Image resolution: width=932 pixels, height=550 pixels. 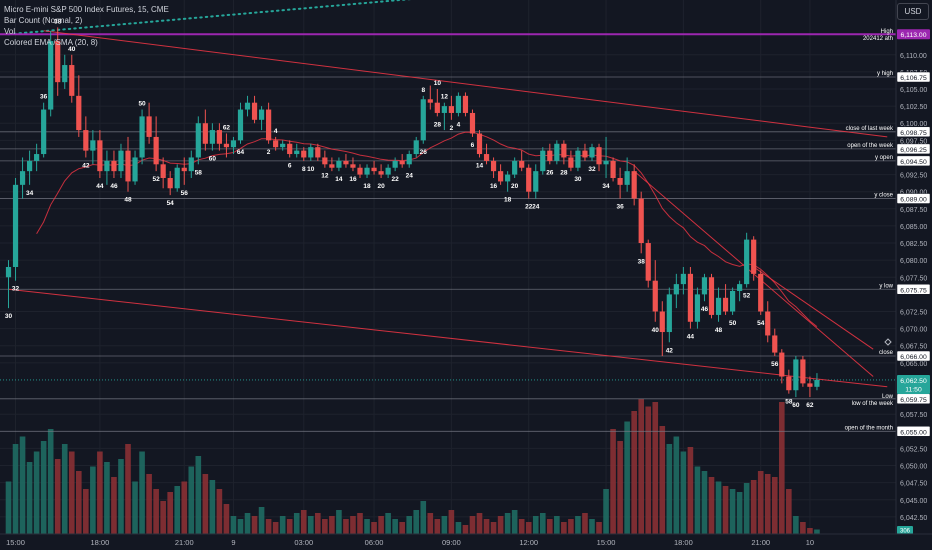 I want to click on time-tick-label: 12:00, so click(x=528, y=542).